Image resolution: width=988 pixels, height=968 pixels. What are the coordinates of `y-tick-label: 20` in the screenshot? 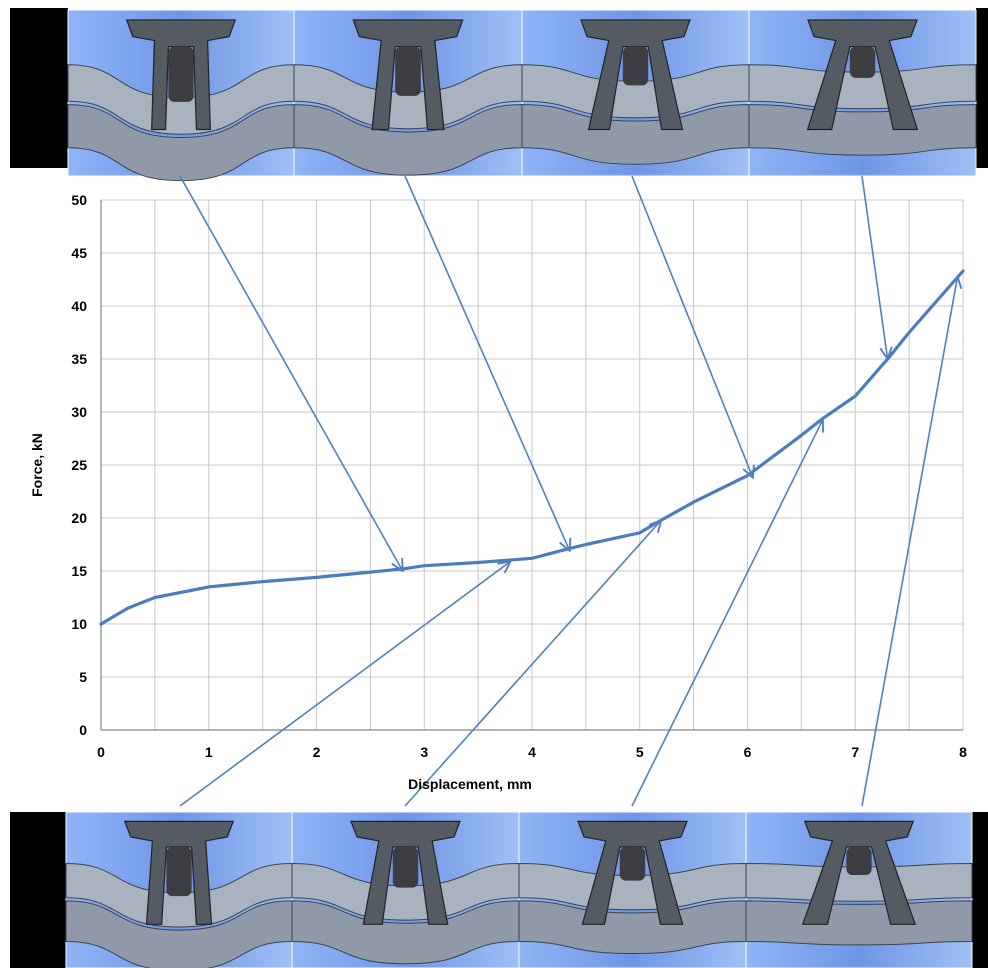 It's located at (79, 518).